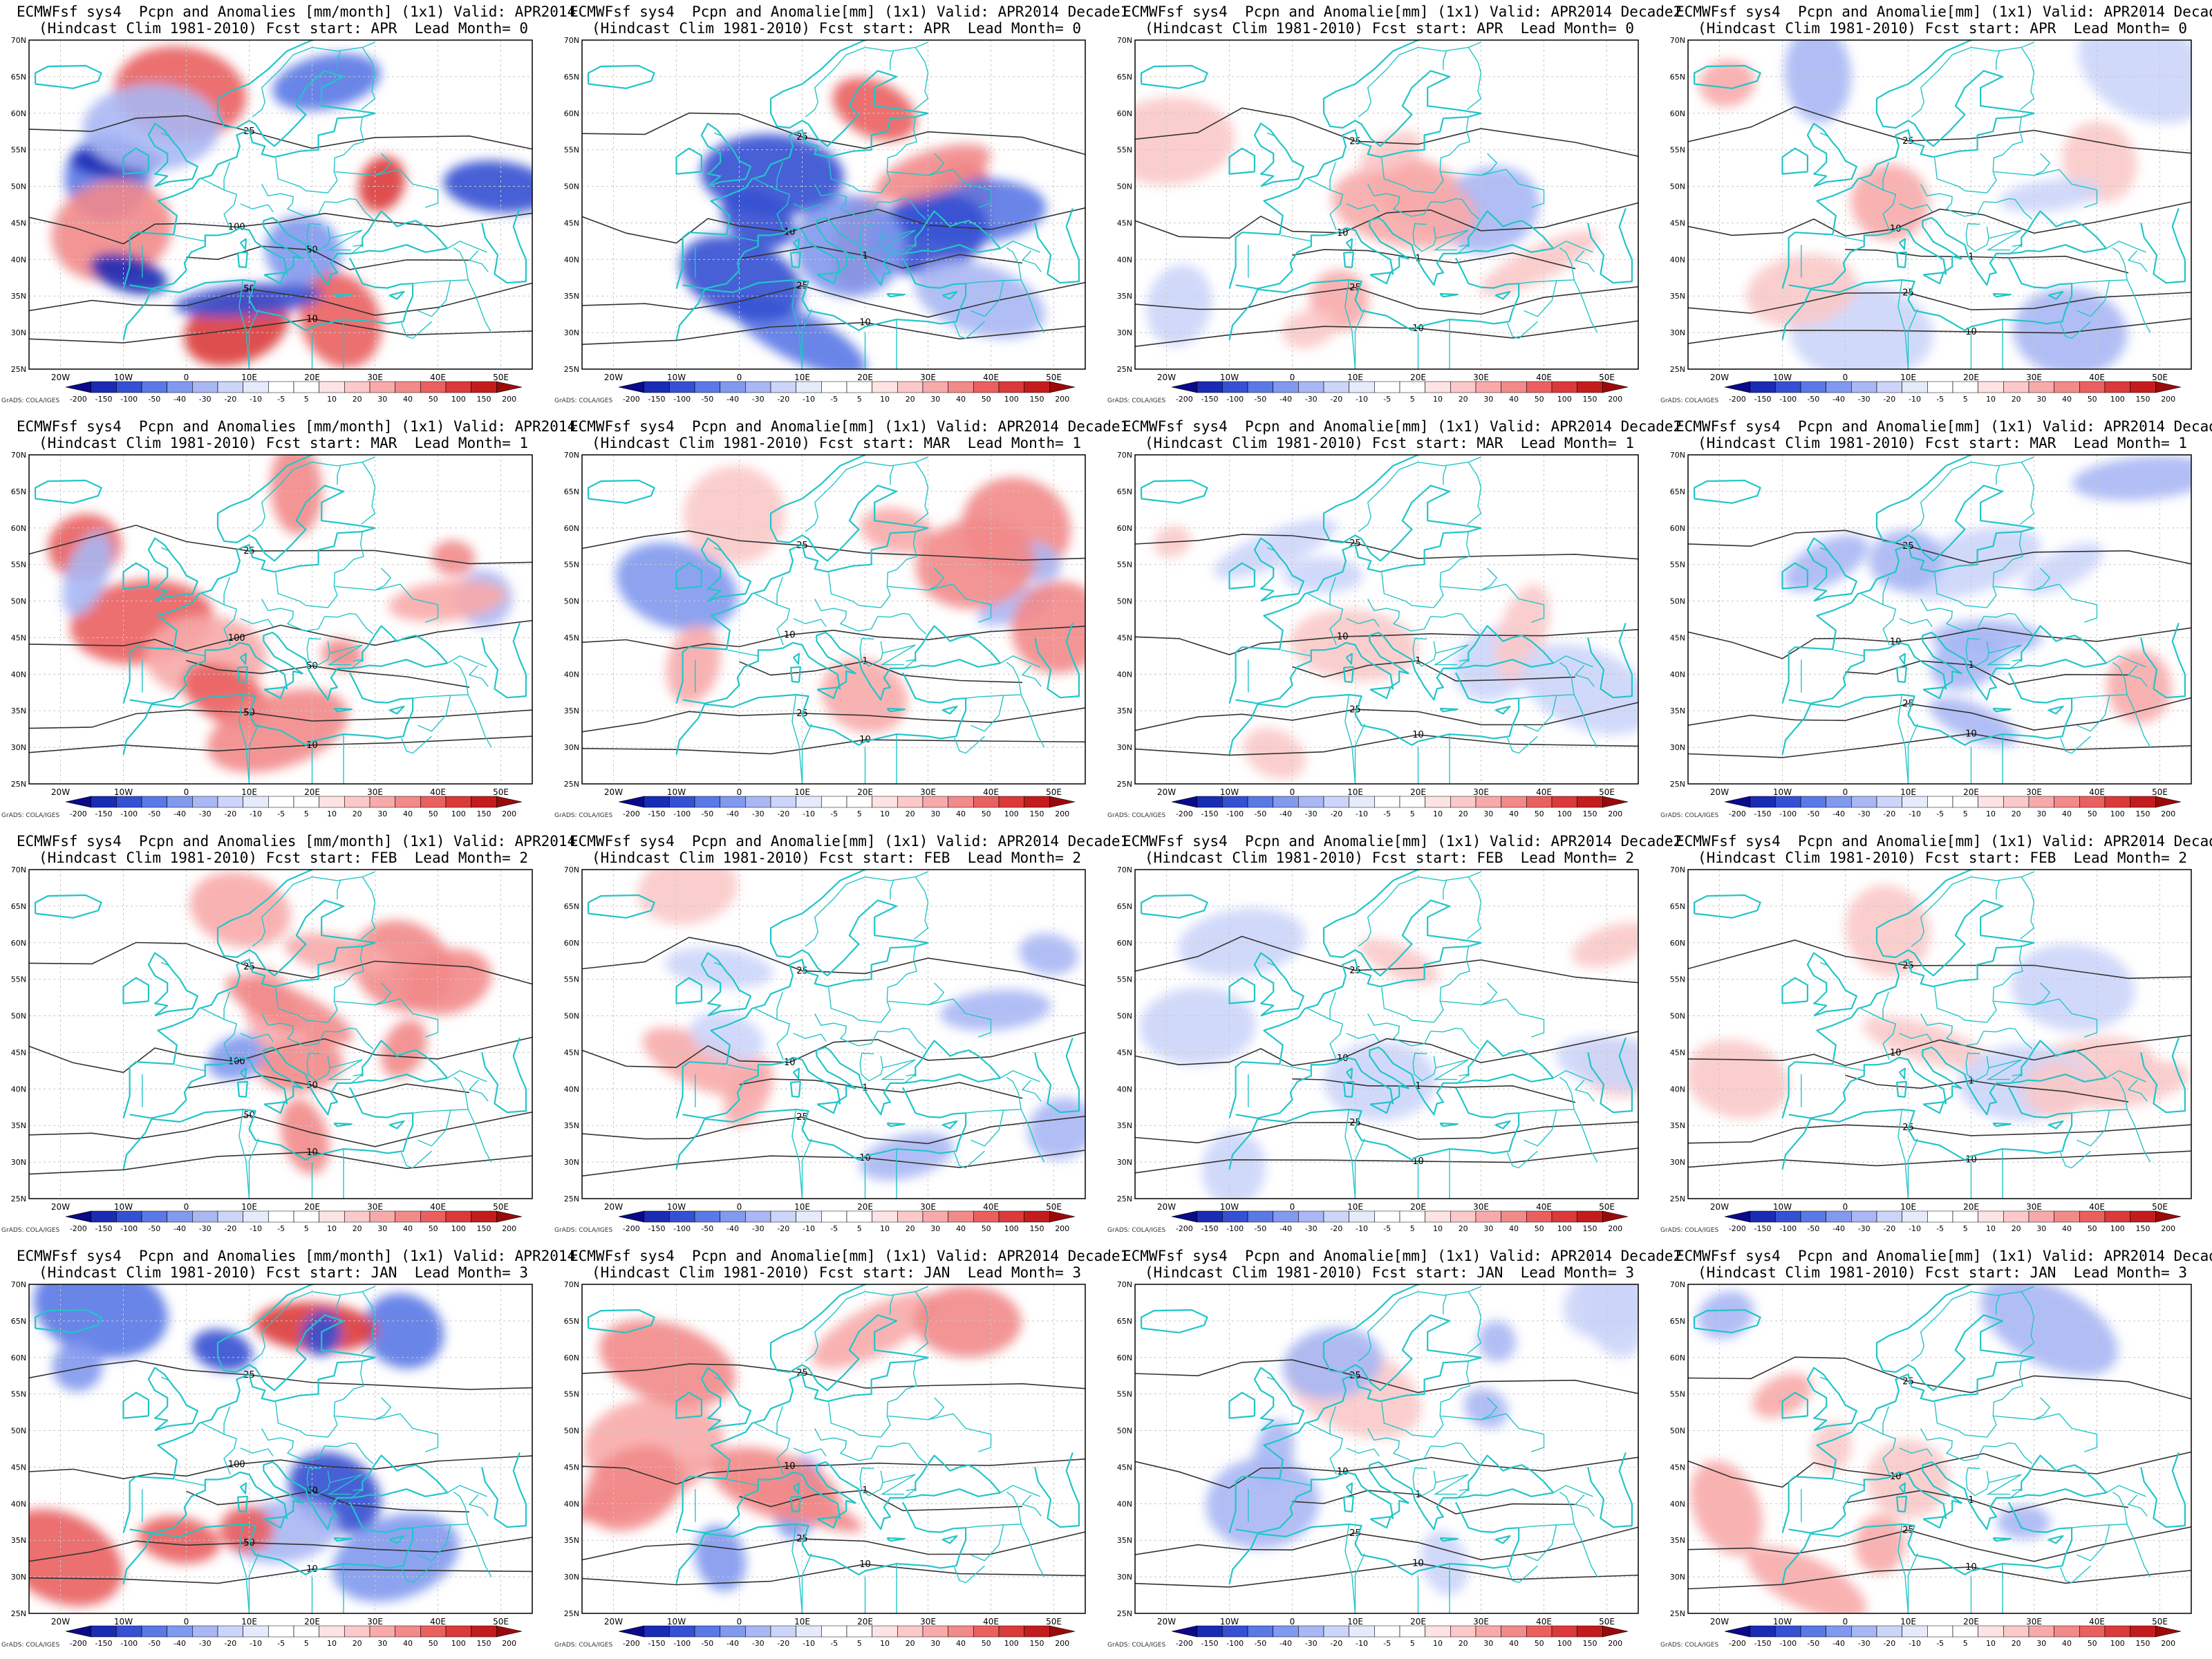 This screenshot has width=2212, height=1659. What do you see at coordinates (802, 137) in the screenshot?
I see `contour-label: 25` at bounding box center [802, 137].